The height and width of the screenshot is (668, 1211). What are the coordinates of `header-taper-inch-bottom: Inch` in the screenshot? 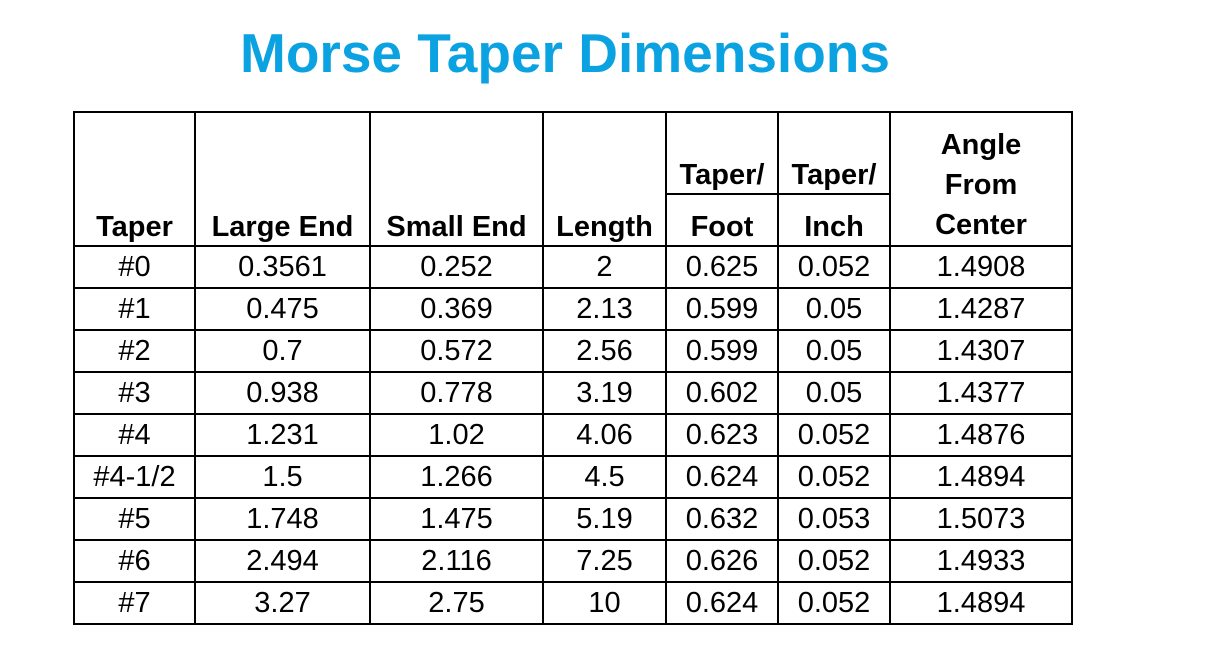 It's located at (834, 220).